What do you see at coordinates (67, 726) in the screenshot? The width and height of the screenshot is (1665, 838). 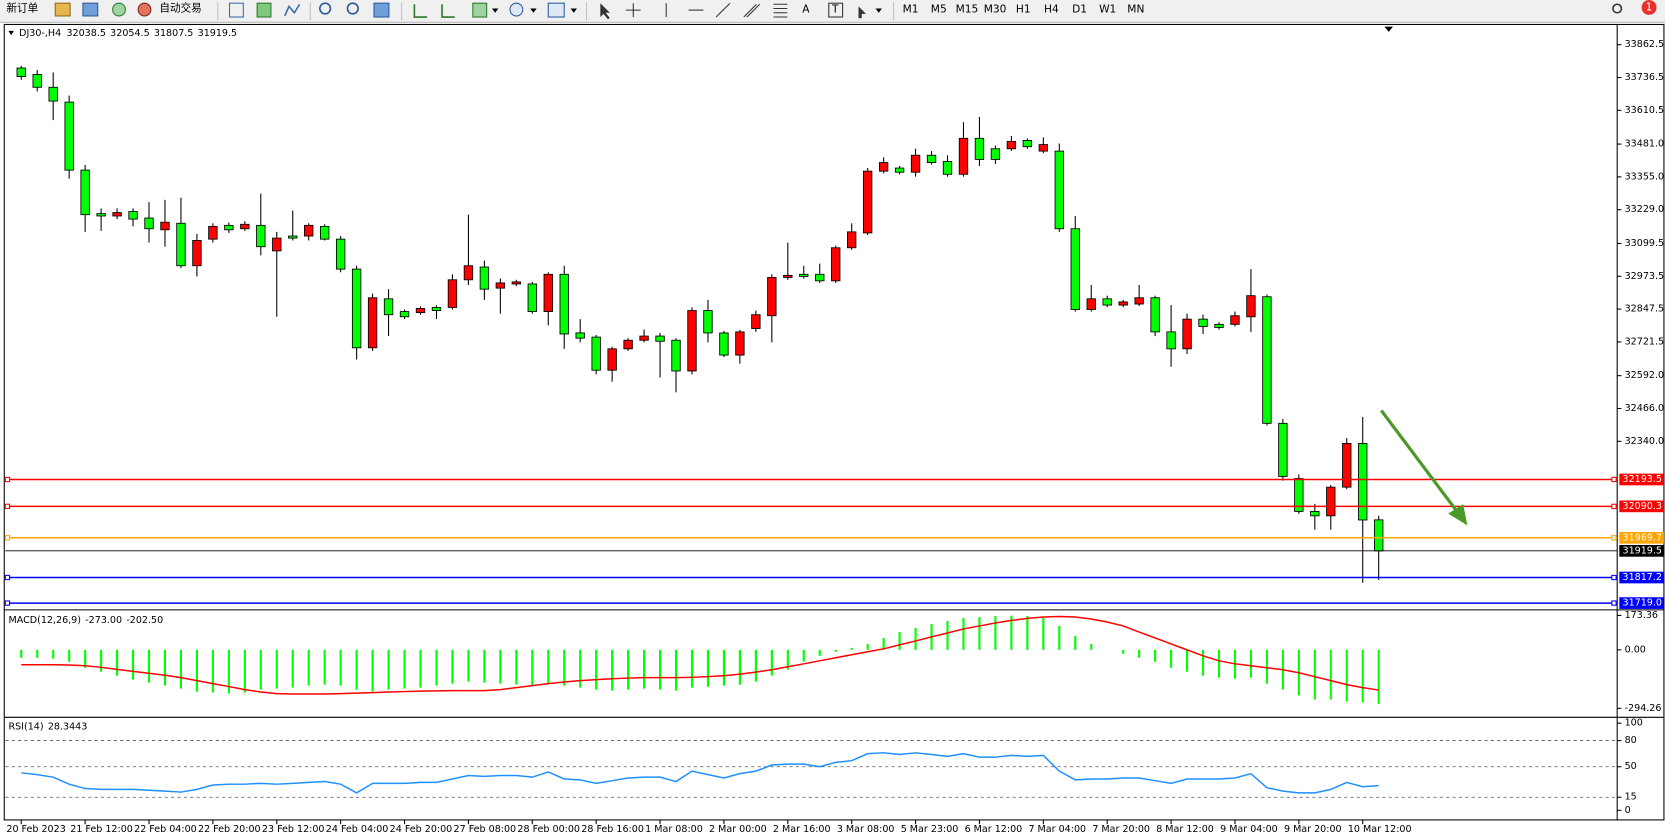 I see `rsi-readout: 28.3443` at bounding box center [67, 726].